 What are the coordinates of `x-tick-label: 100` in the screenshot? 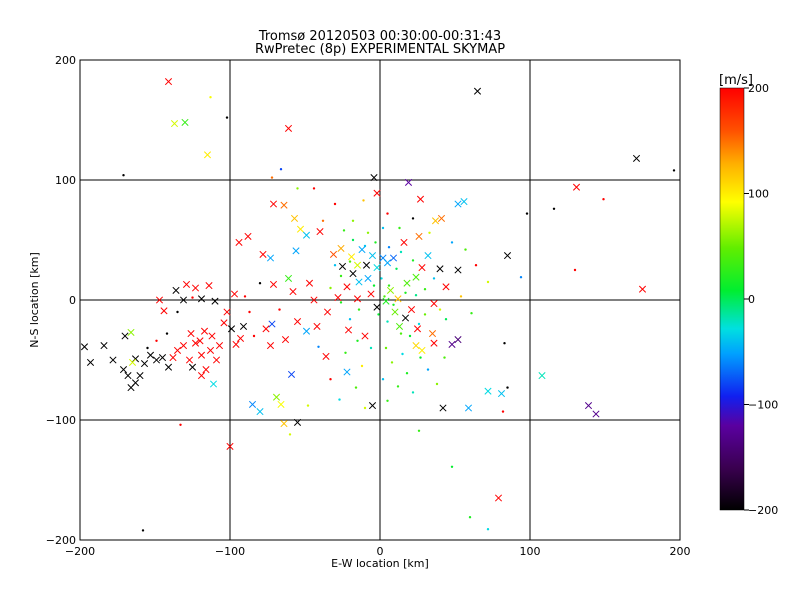 It's located at (530, 551).